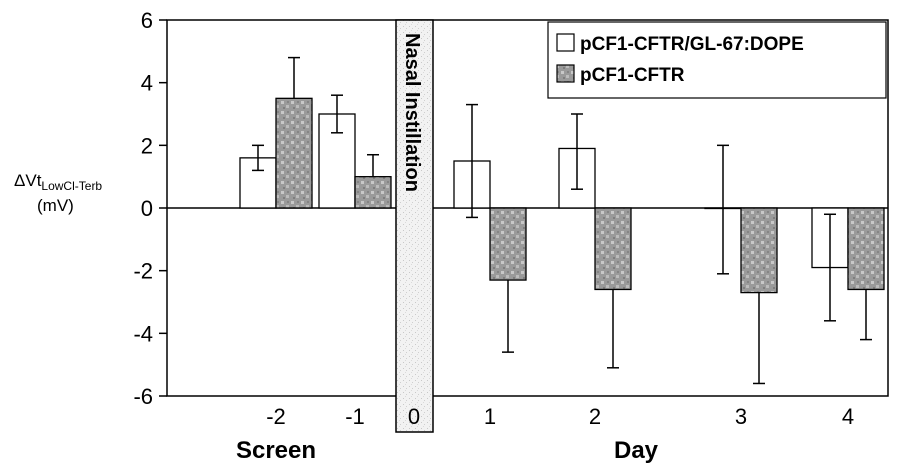 The image size is (898, 466). Describe the element at coordinates (276, 416) in the screenshot. I see `x-tick-label: -2` at that location.